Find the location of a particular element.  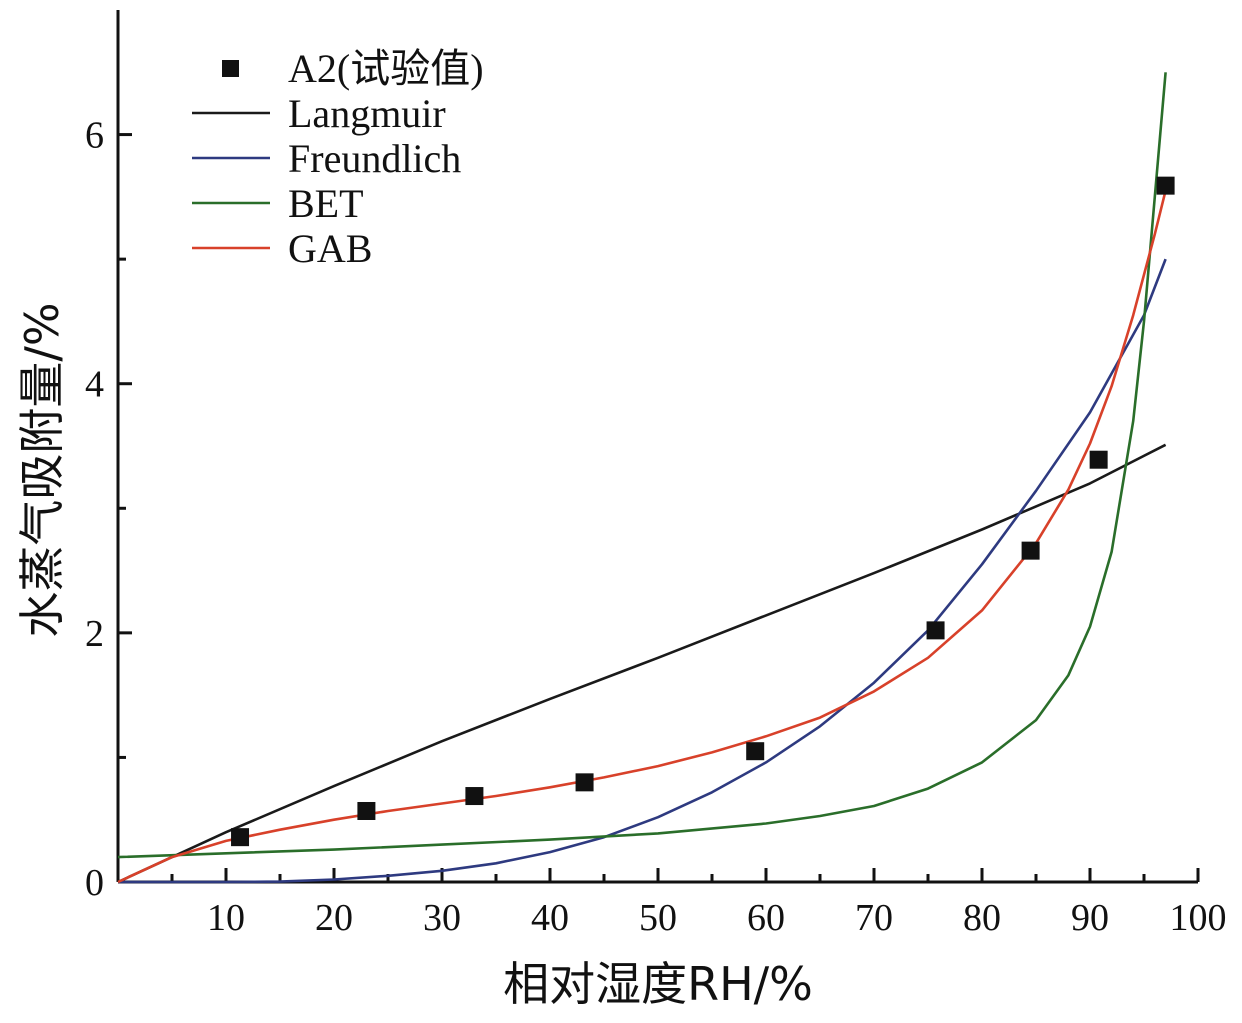

x-tick-label: 50 is located at coordinates (658, 918).